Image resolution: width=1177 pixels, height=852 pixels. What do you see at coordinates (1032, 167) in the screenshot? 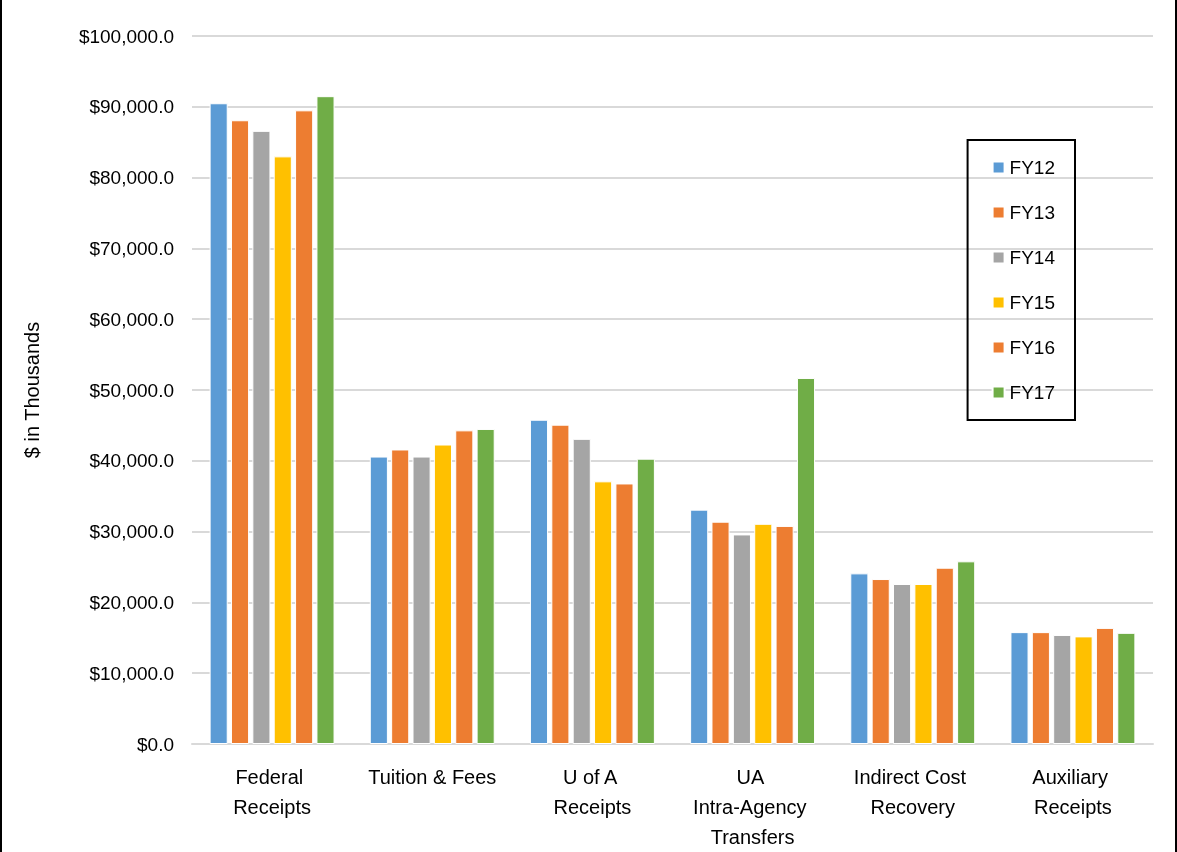
I see `legend-label: FY12` at bounding box center [1032, 167].